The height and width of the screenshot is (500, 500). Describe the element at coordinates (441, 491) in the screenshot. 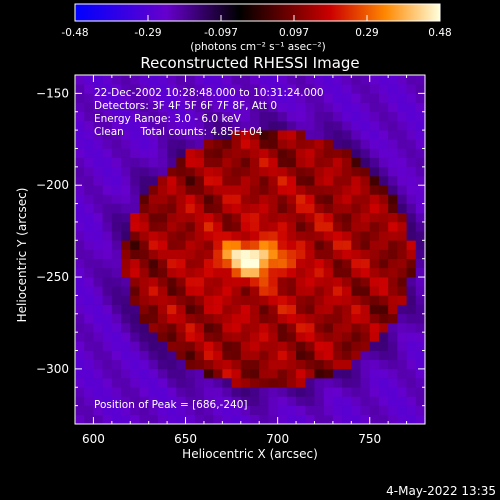

I see `timestamp: 4-May-2022 13:35` at that location.